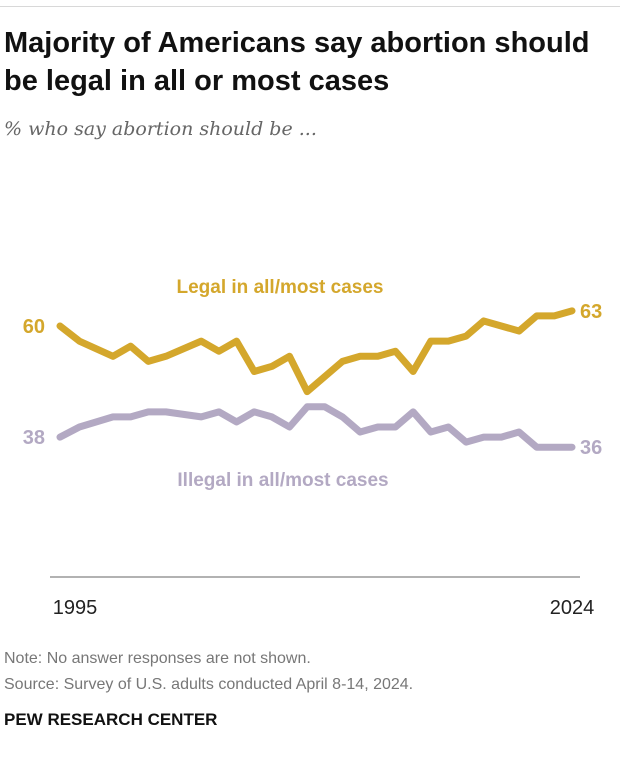 The width and height of the screenshot is (620, 772). What do you see at coordinates (111, 719) in the screenshot?
I see `brand-logo-text: PEW RESEARCH CENTER` at bounding box center [111, 719].